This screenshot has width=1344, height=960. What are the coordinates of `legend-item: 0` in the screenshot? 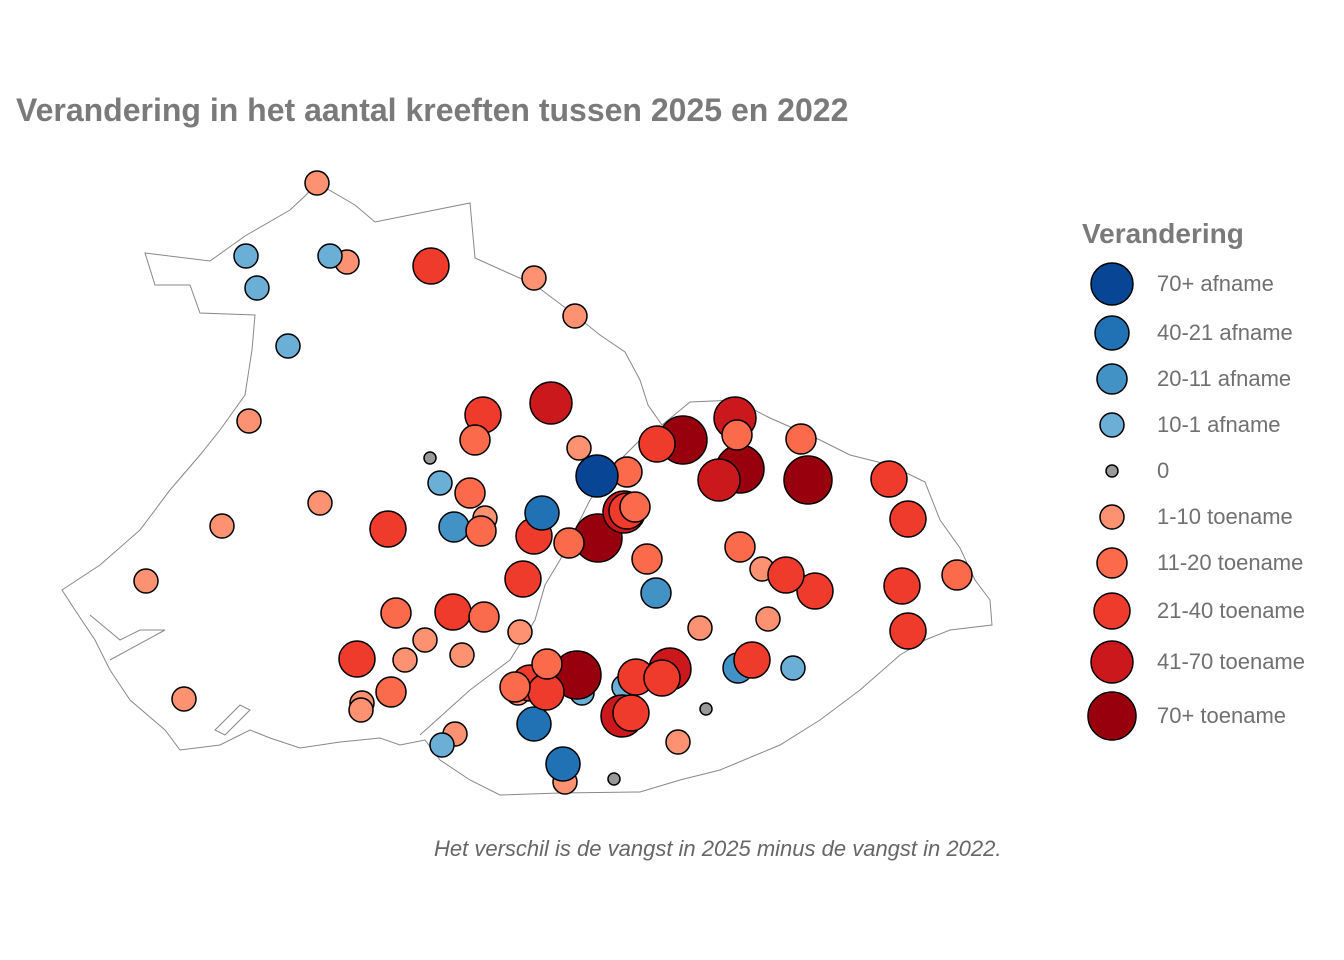 It's located at (1163, 471).